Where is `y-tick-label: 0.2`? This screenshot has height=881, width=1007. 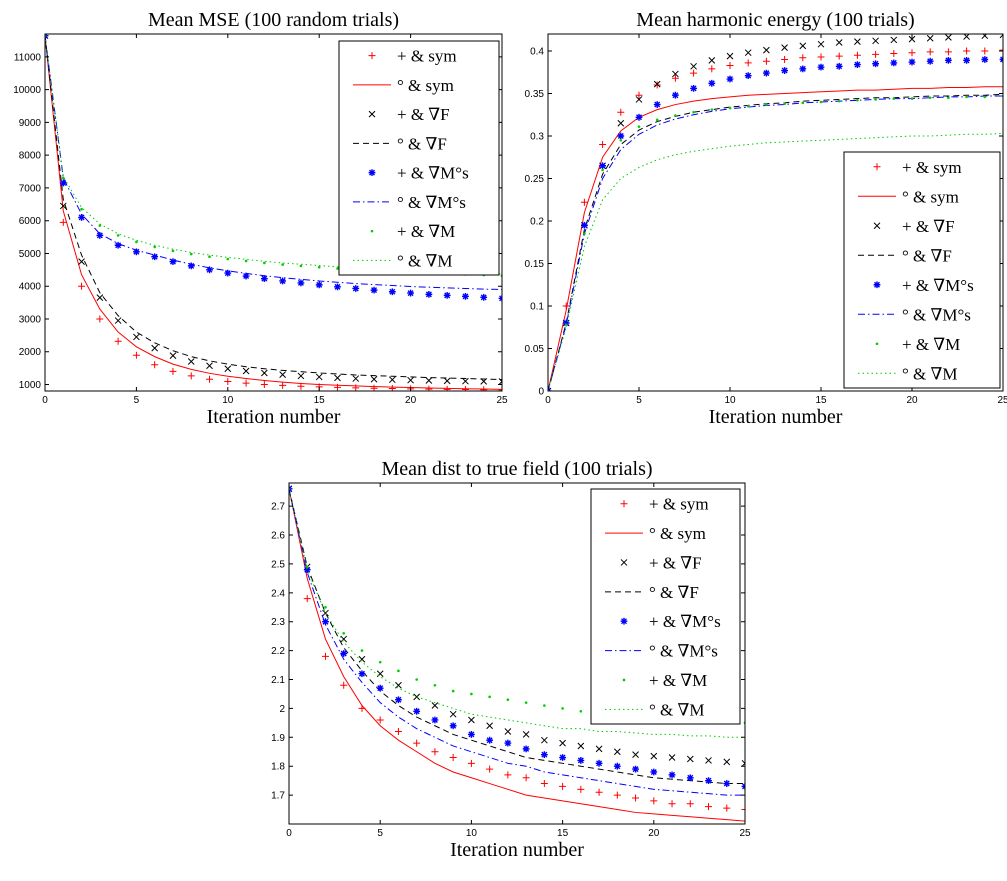
y-tick-label: 0.2 is located at coordinates (537, 222).